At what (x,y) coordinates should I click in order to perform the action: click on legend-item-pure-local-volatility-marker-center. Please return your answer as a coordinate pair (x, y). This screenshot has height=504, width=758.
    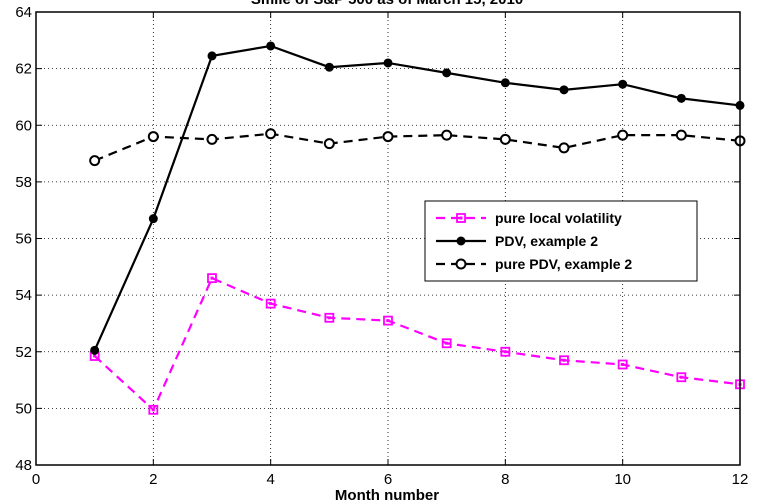
    Looking at the image, I should click on (461, 218).